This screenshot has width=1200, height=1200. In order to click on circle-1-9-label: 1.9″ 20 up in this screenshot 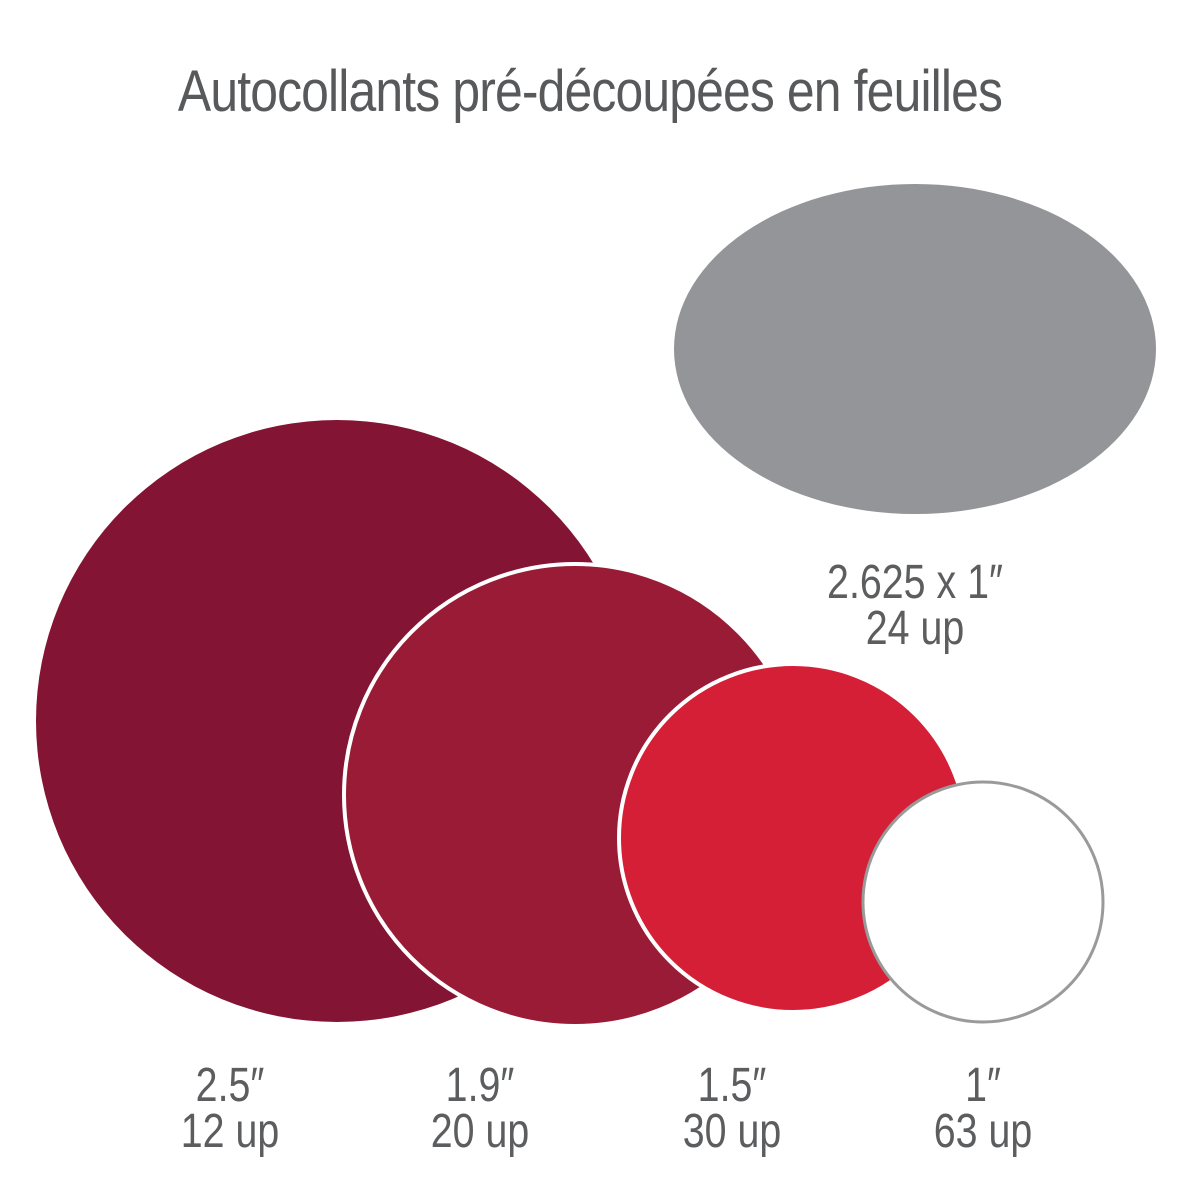, I will do `click(480, 1108)`.